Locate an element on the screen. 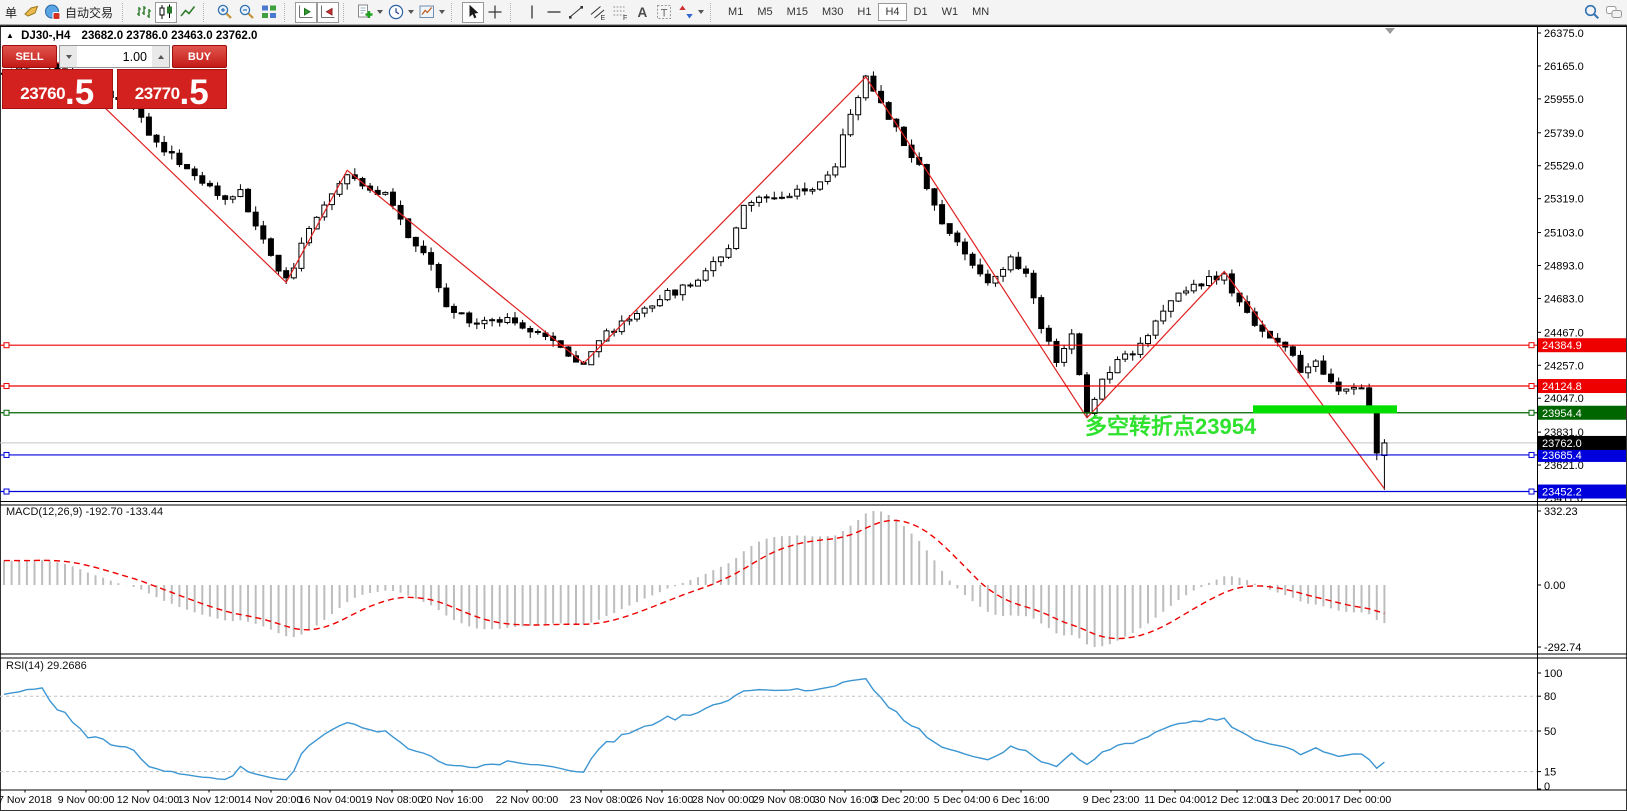 Image resolution: width=1627 pixels, height=811 pixels. horizontal-line-button is located at coordinates (554, 12).